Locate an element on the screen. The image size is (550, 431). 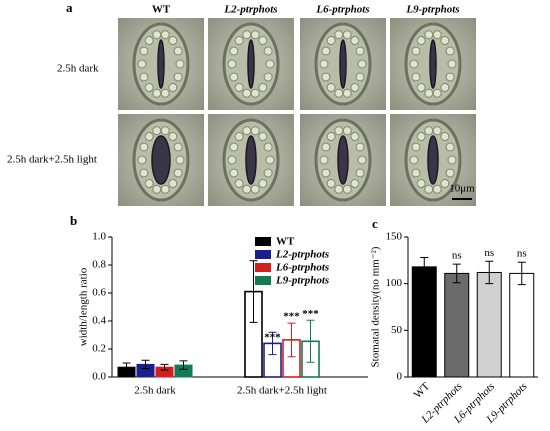
x-tick-label: WT is located at coordinates (422, 390).